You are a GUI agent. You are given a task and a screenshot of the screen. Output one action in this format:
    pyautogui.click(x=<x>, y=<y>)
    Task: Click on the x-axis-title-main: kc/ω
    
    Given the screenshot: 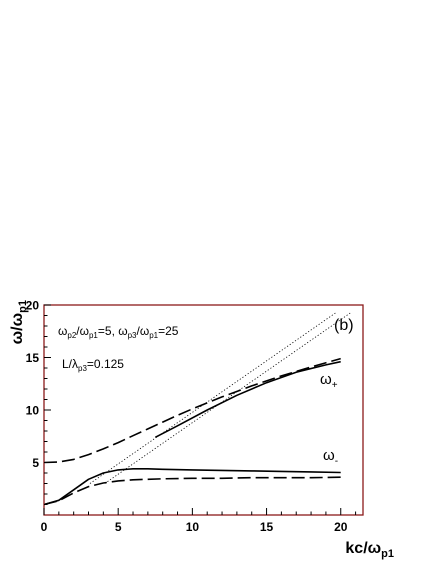 What is the action you would take?
    pyautogui.click(x=363, y=548)
    